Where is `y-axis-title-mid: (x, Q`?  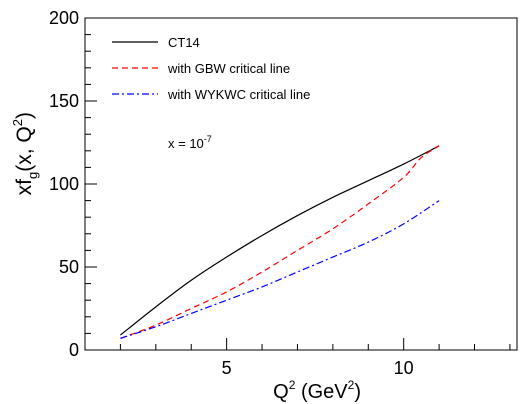 y-axis-title-mid: (x, Q is located at coordinates (24, 149).